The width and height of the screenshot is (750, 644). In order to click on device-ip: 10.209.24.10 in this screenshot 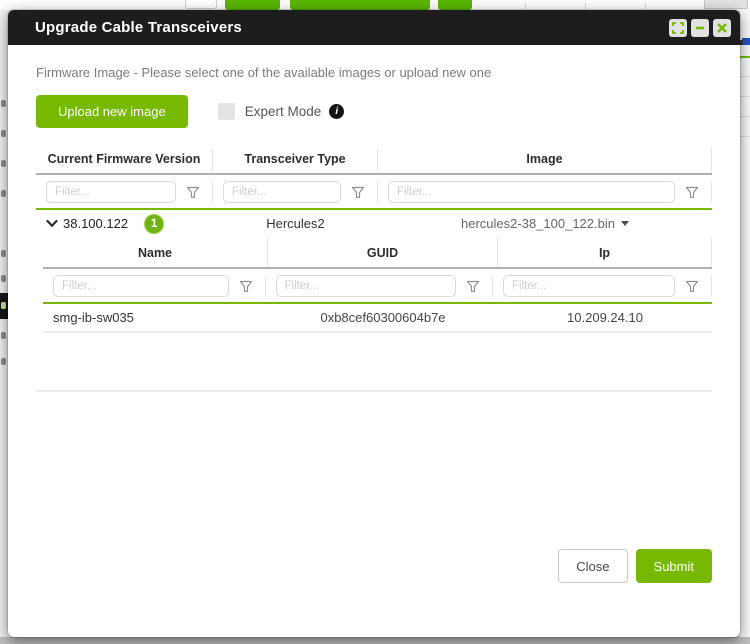, I will do `click(605, 317)`.